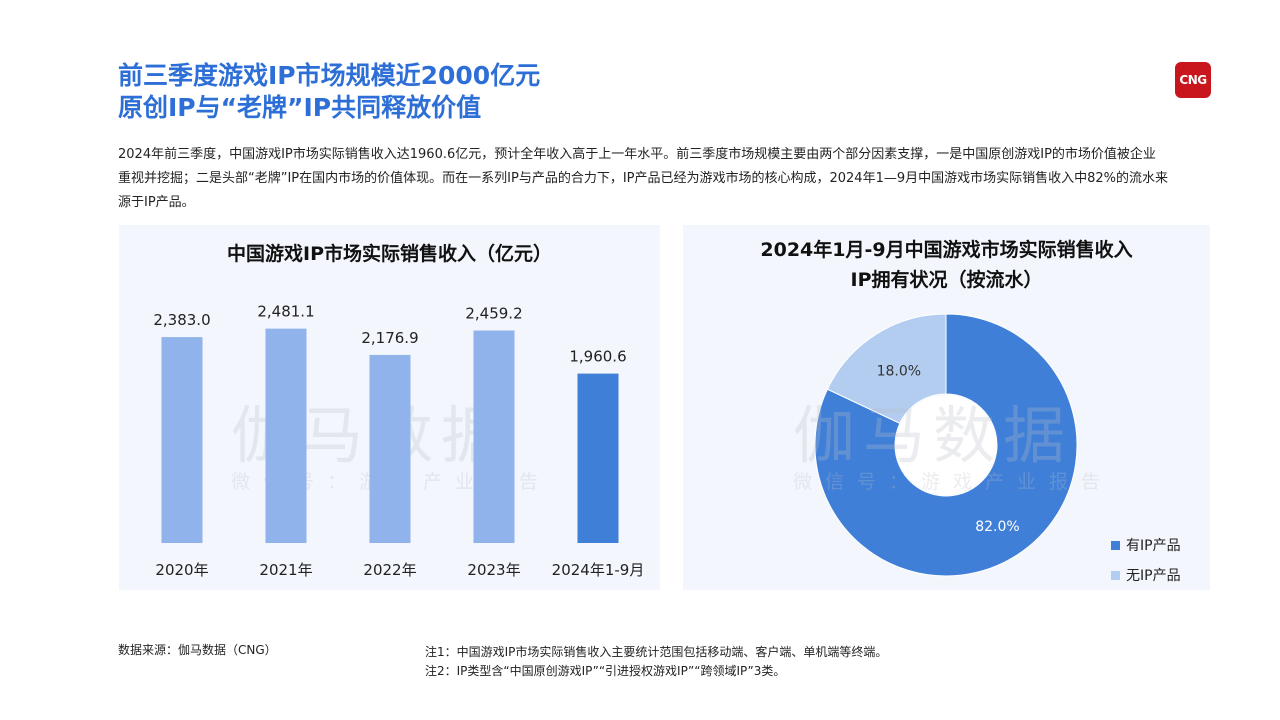  I want to click on legend-item-non-ip: 无IP产品, so click(1146, 575).